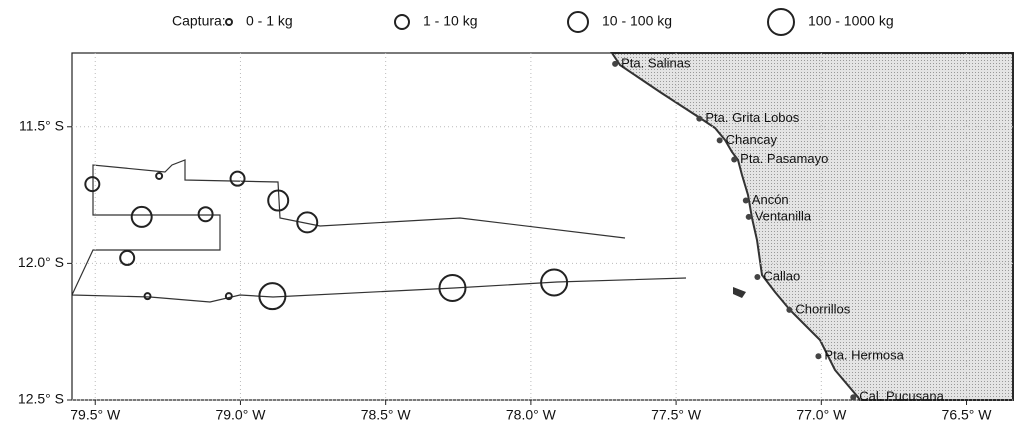 This screenshot has width=1017, height=428. I want to click on x-tick-label: 76.5° W, so click(967, 415).